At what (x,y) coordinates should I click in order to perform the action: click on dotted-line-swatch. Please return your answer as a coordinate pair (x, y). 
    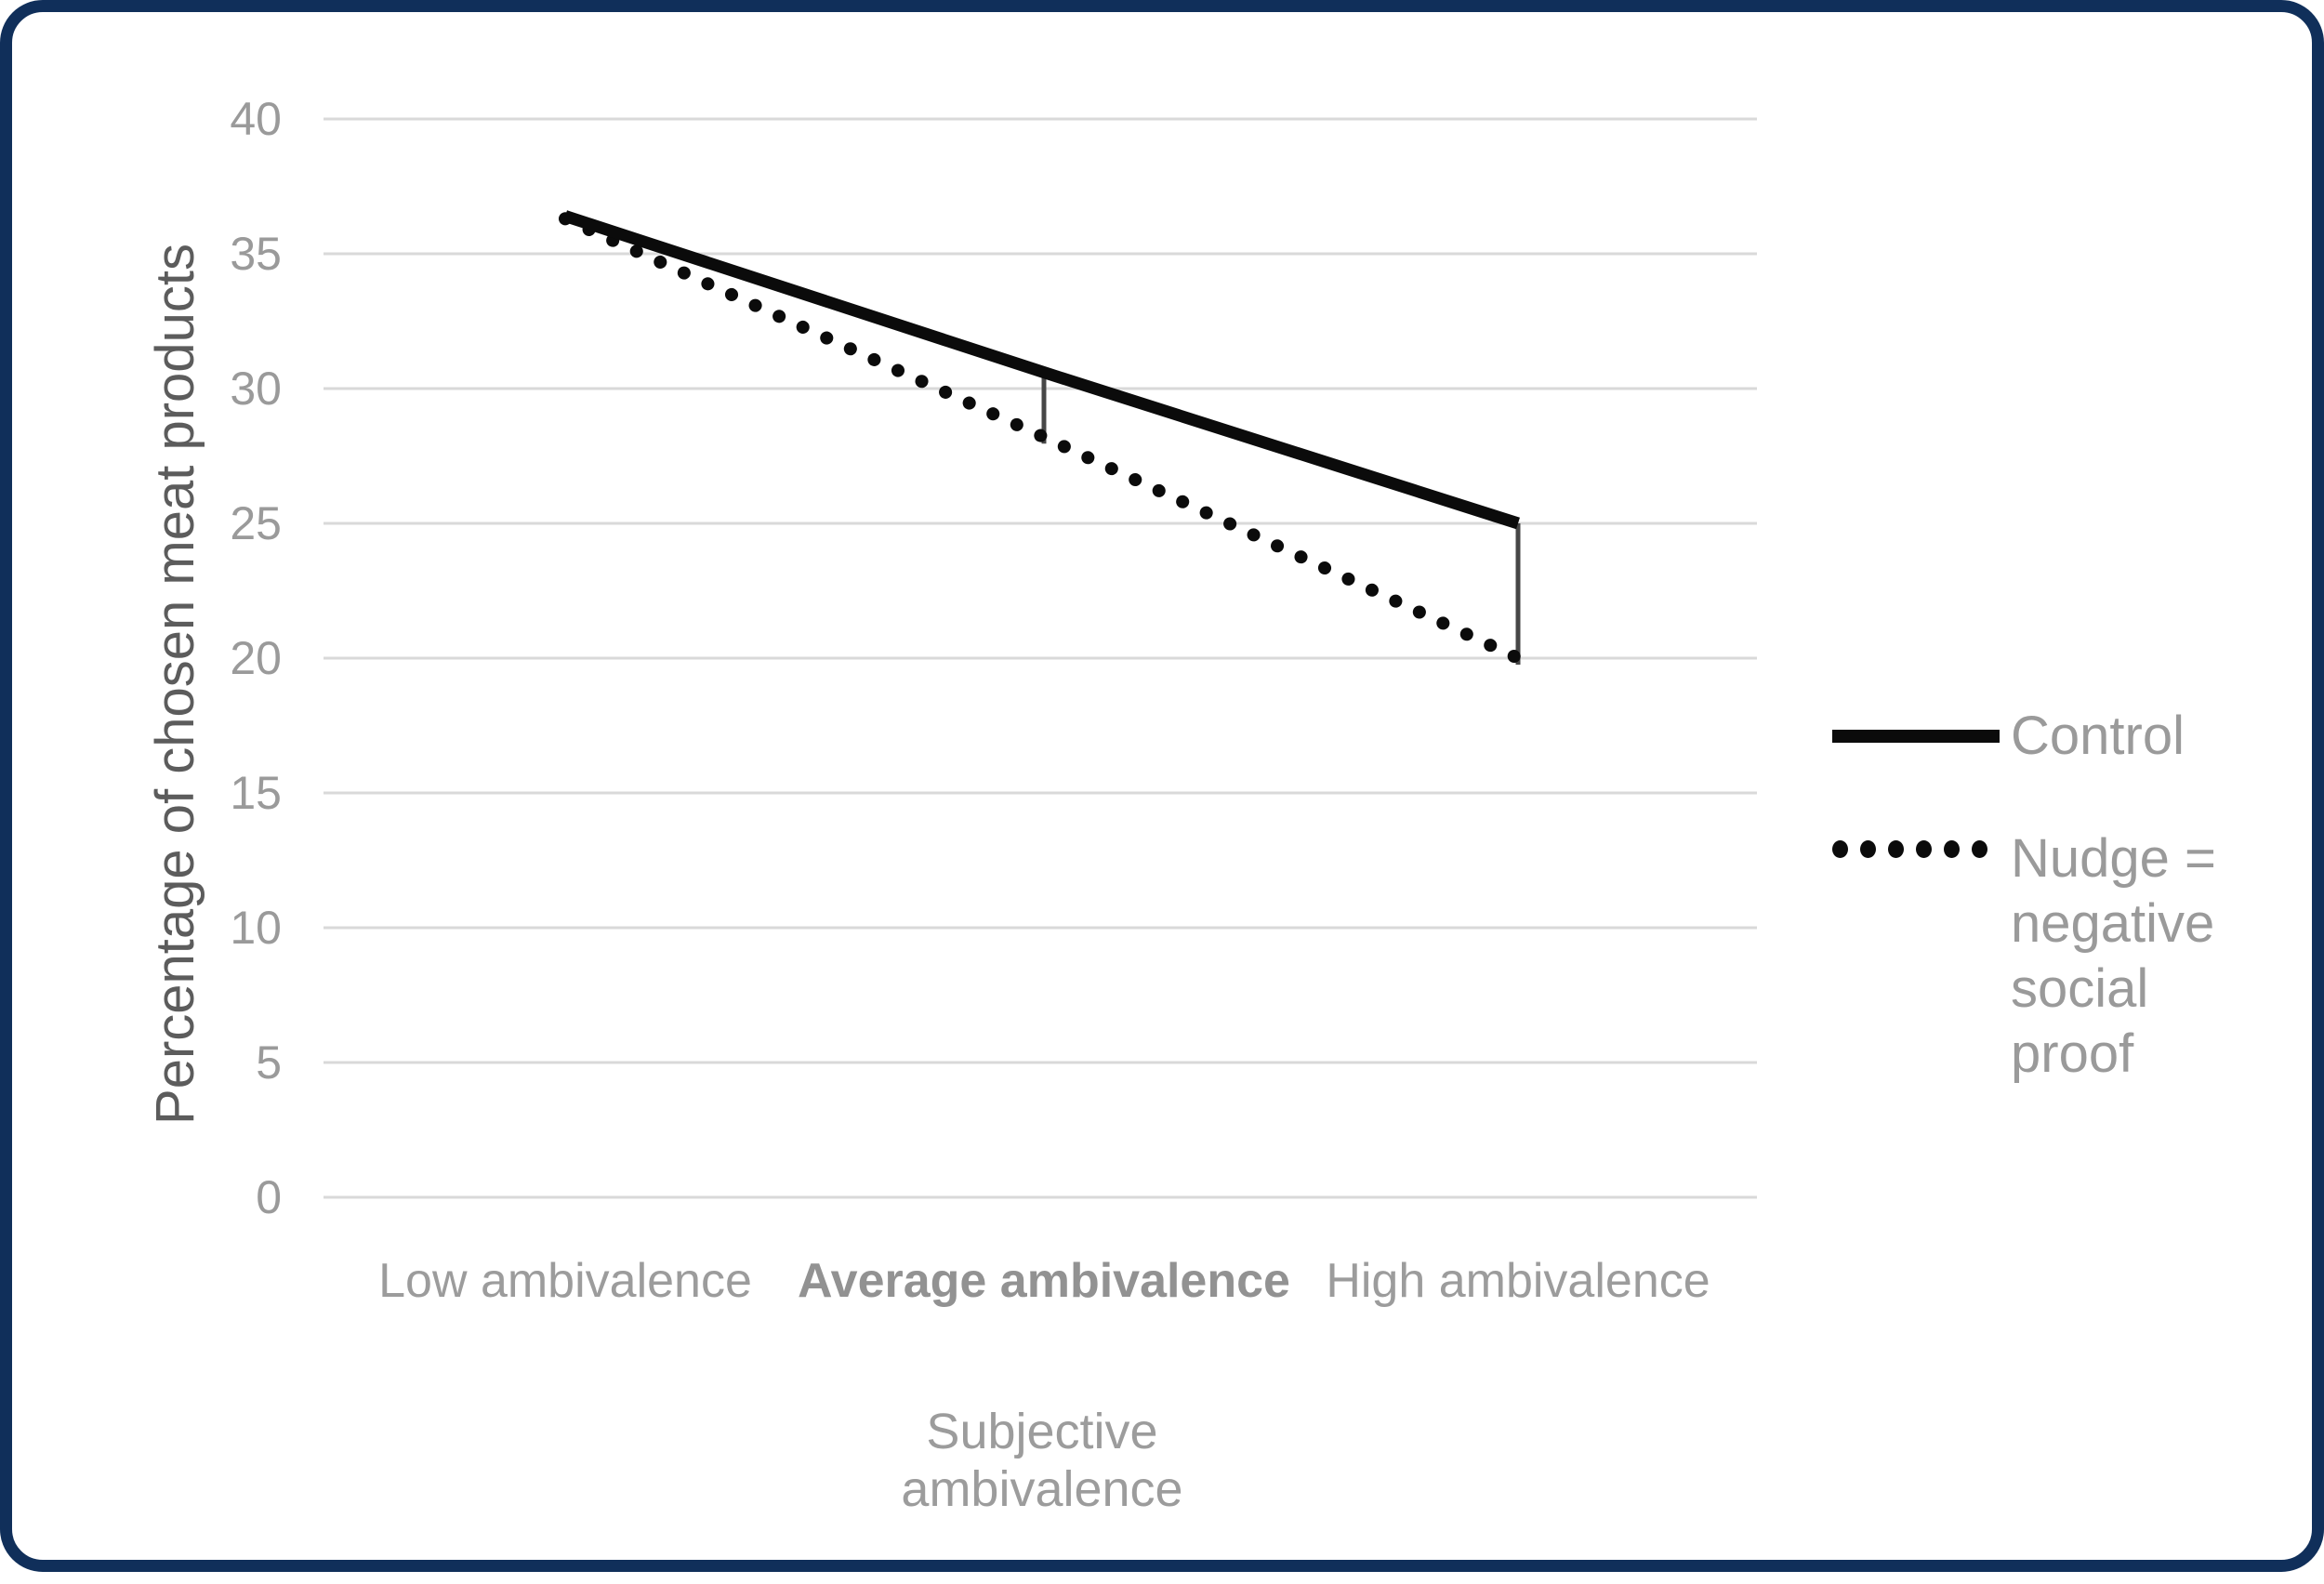
    Looking at the image, I should click on (1921, 842).